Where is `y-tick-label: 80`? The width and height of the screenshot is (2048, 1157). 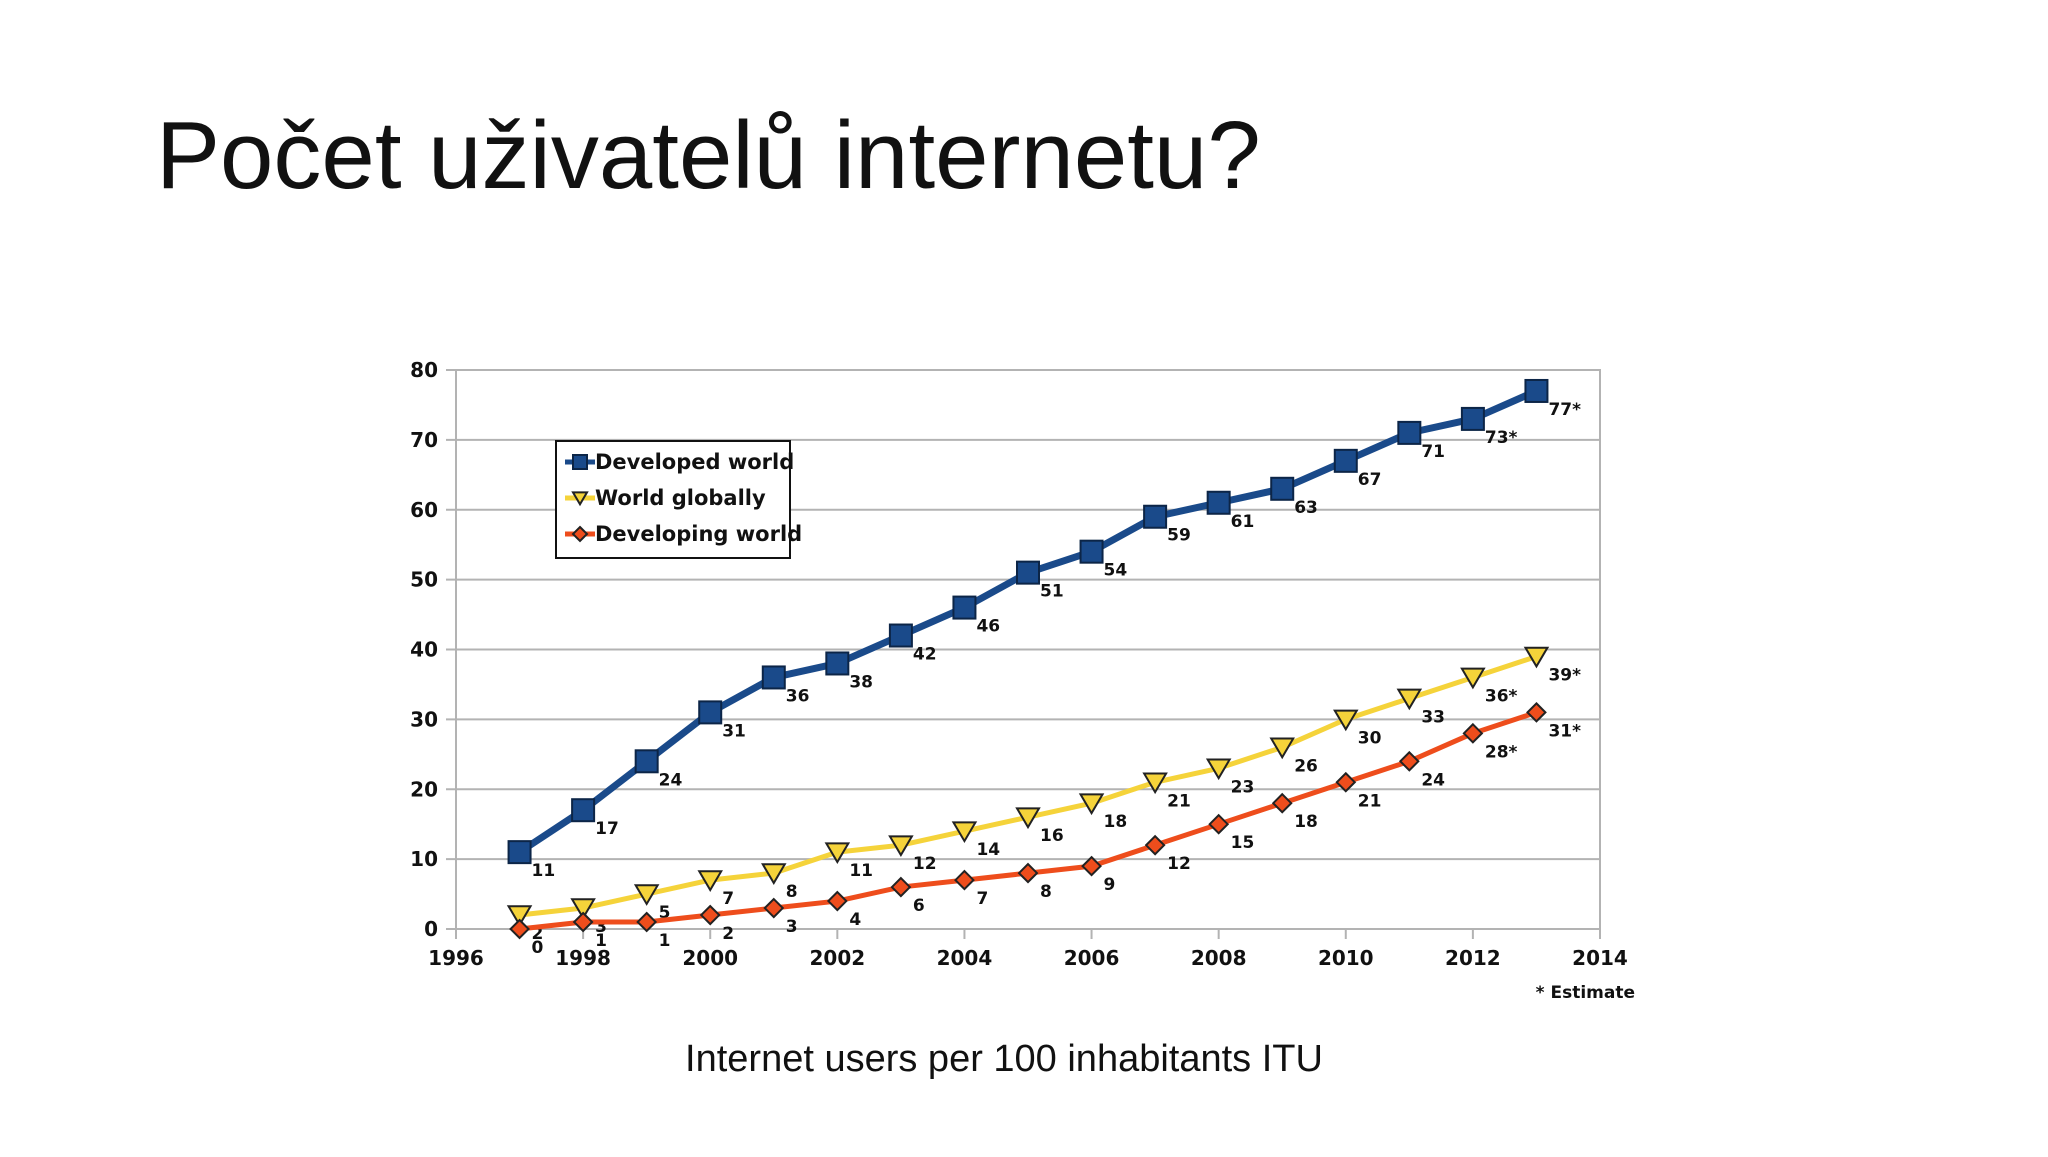
y-tick-label: 80 is located at coordinates (424, 370).